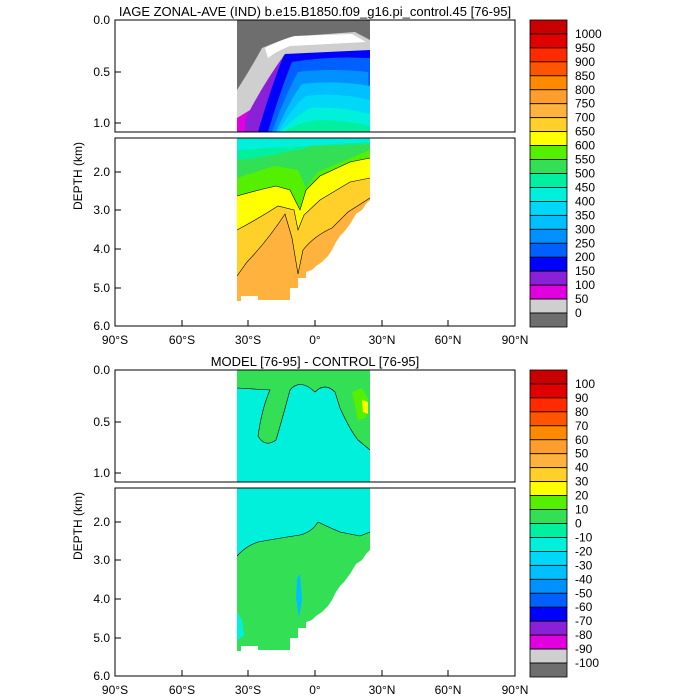  What do you see at coordinates (585, 118) in the screenshot?
I see `colorbar-label: 700` at bounding box center [585, 118].